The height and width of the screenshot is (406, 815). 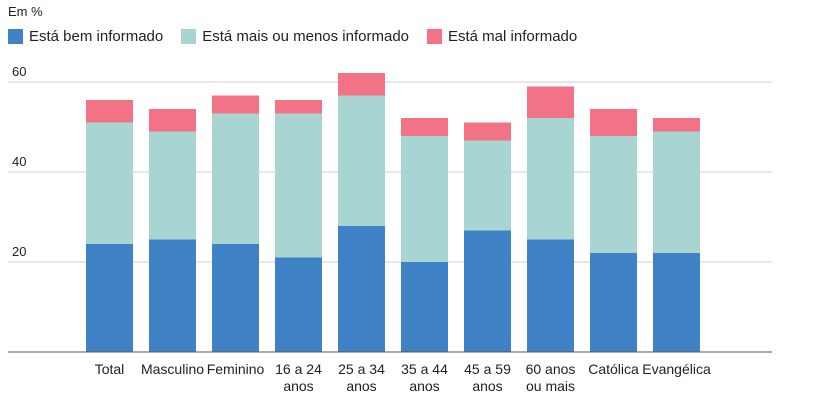 I want to click on x-tick-label-8-line-0: Católica, so click(x=613, y=369).